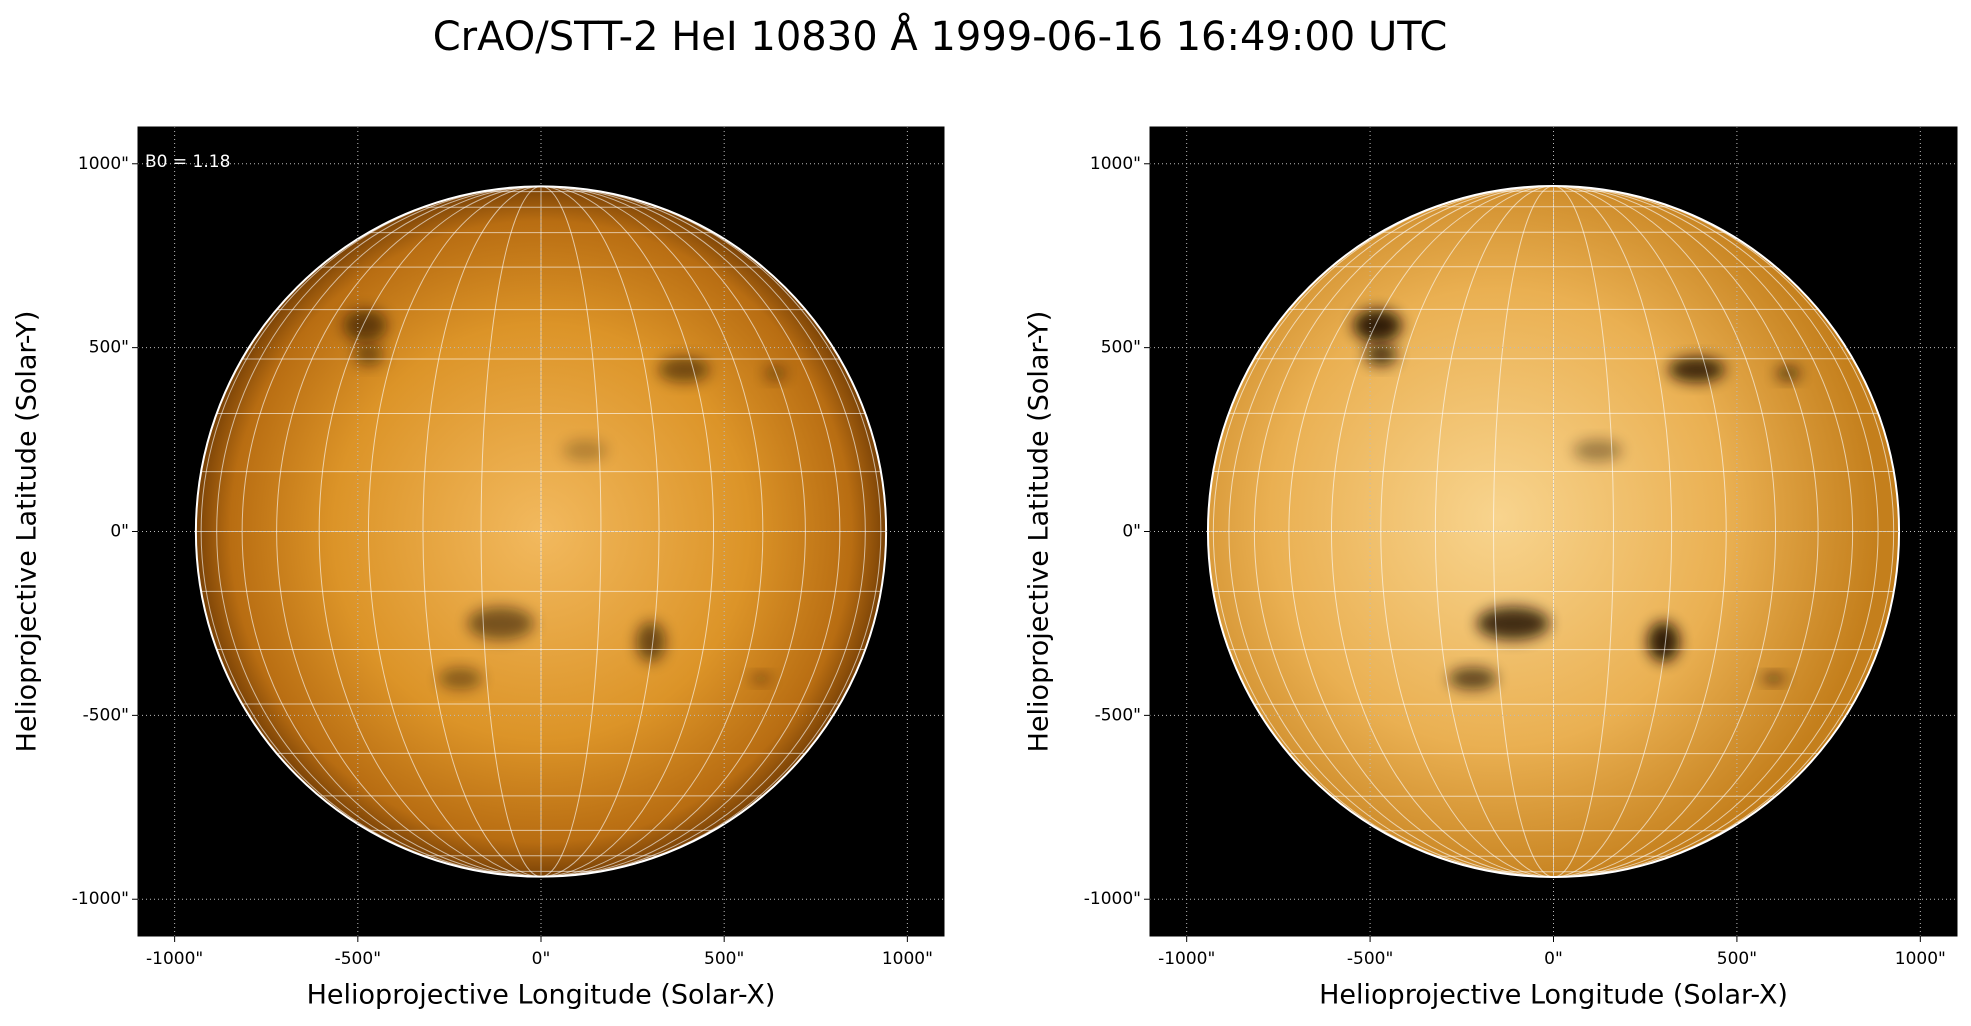 Image resolution: width=1971 pixels, height=1026 pixels. Describe the element at coordinates (187, 162) in the screenshot. I see `annotation: B0 = 1.18` at that location.